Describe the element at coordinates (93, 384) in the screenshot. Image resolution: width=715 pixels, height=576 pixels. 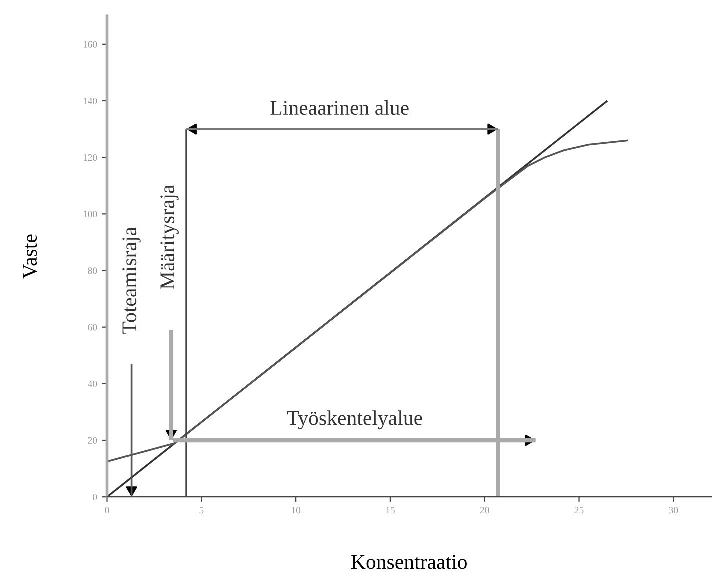
I see `y-tick-label: 40` at that location.